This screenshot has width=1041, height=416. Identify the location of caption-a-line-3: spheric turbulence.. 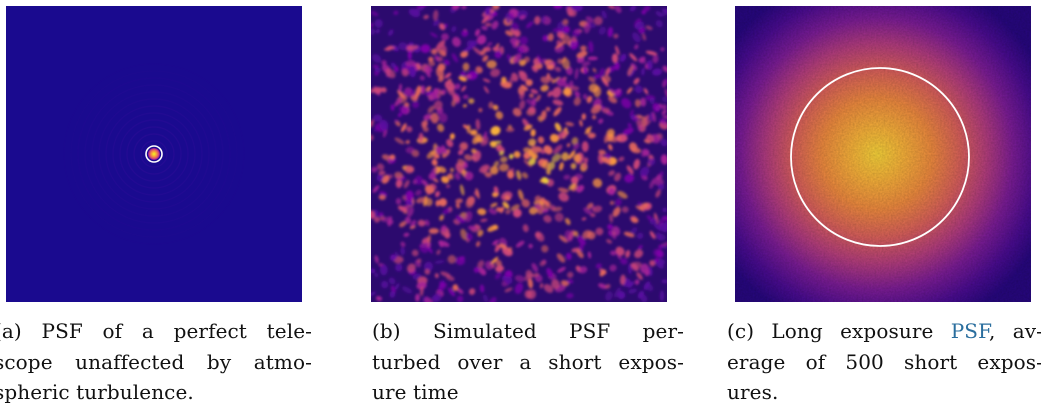
(97, 392).